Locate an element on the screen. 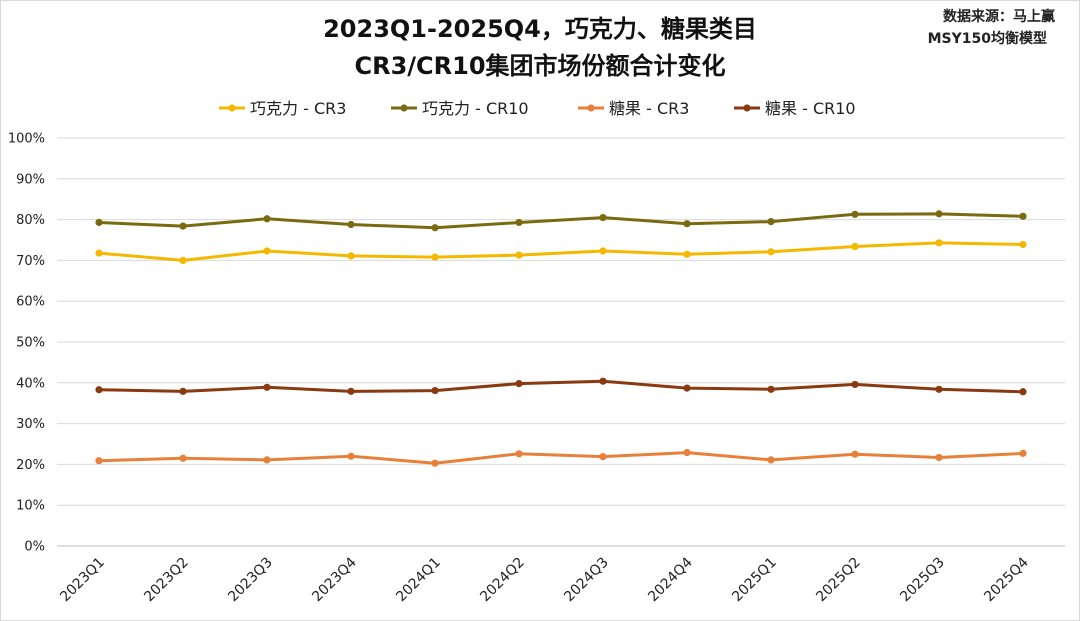 This screenshot has width=1080, height=621. x-tick-label: 2025Q4 is located at coordinates (1006, 579).